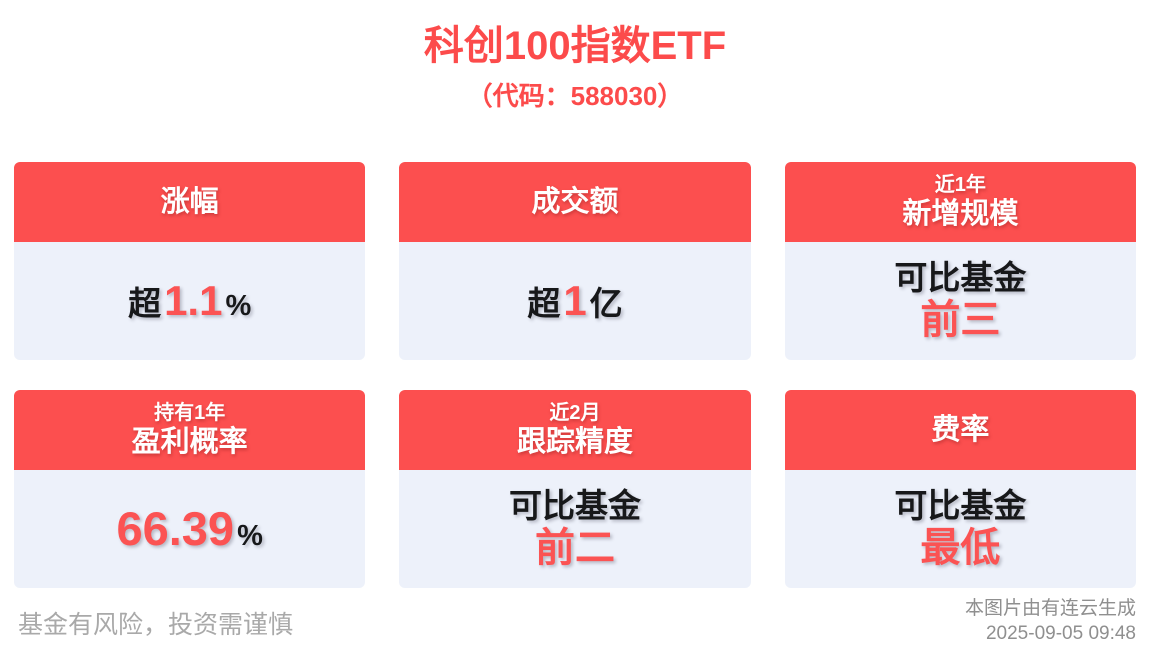 The height and width of the screenshot is (654, 1150). I want to click on value-segment: 最低, so click(960, 547).